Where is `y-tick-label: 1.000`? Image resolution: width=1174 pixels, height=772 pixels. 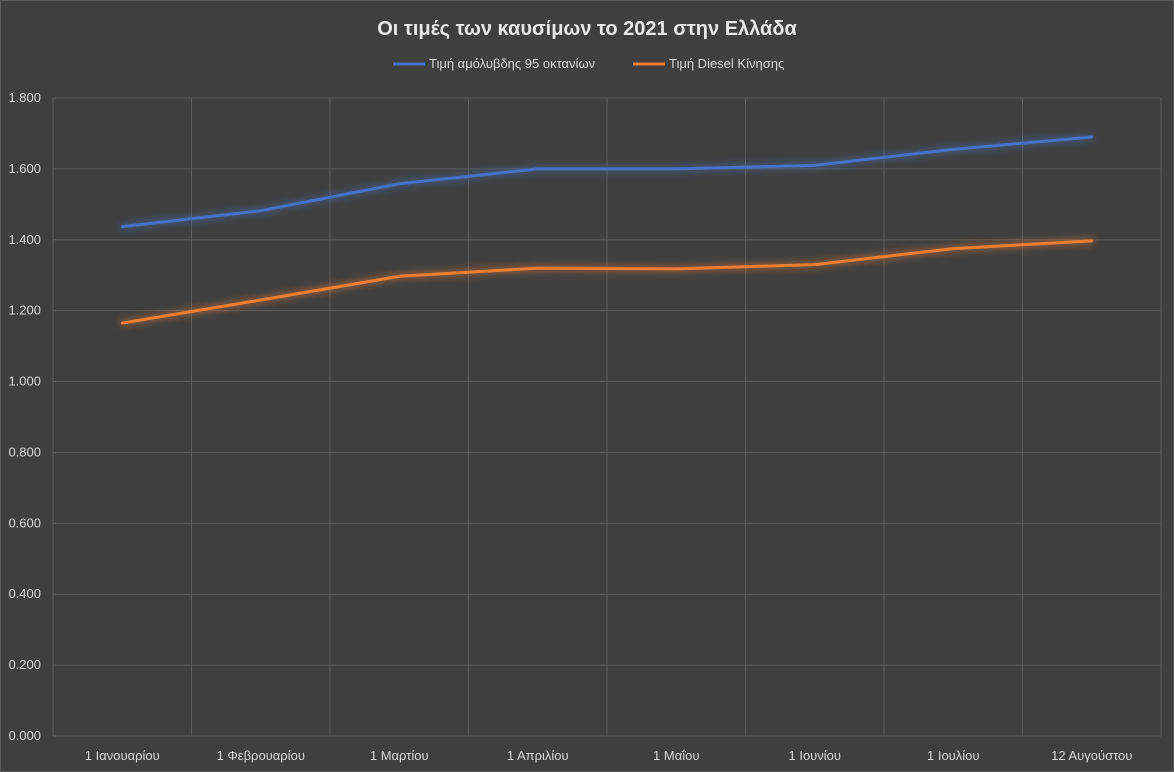 y-tick-label: 1.000 is located at coordinates (24, 381).